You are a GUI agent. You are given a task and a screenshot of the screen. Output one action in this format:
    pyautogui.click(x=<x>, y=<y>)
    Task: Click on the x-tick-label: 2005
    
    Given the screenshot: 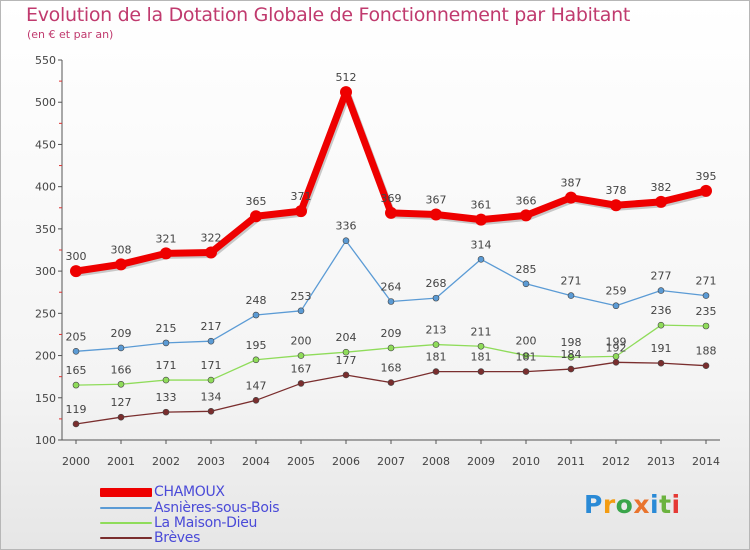 What is the action you would take?
    pyautogui.click(x=301, y=461)
    